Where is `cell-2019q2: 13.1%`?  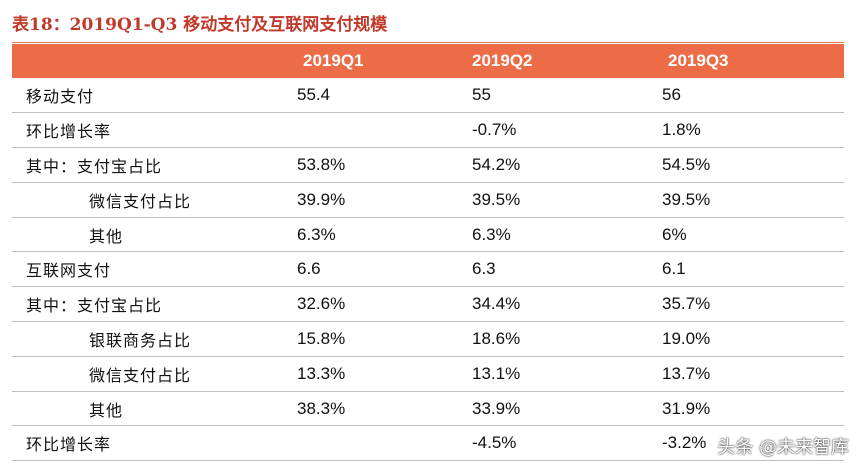
cell-2019q2: 13.1% is located at coordinates (496, 373).